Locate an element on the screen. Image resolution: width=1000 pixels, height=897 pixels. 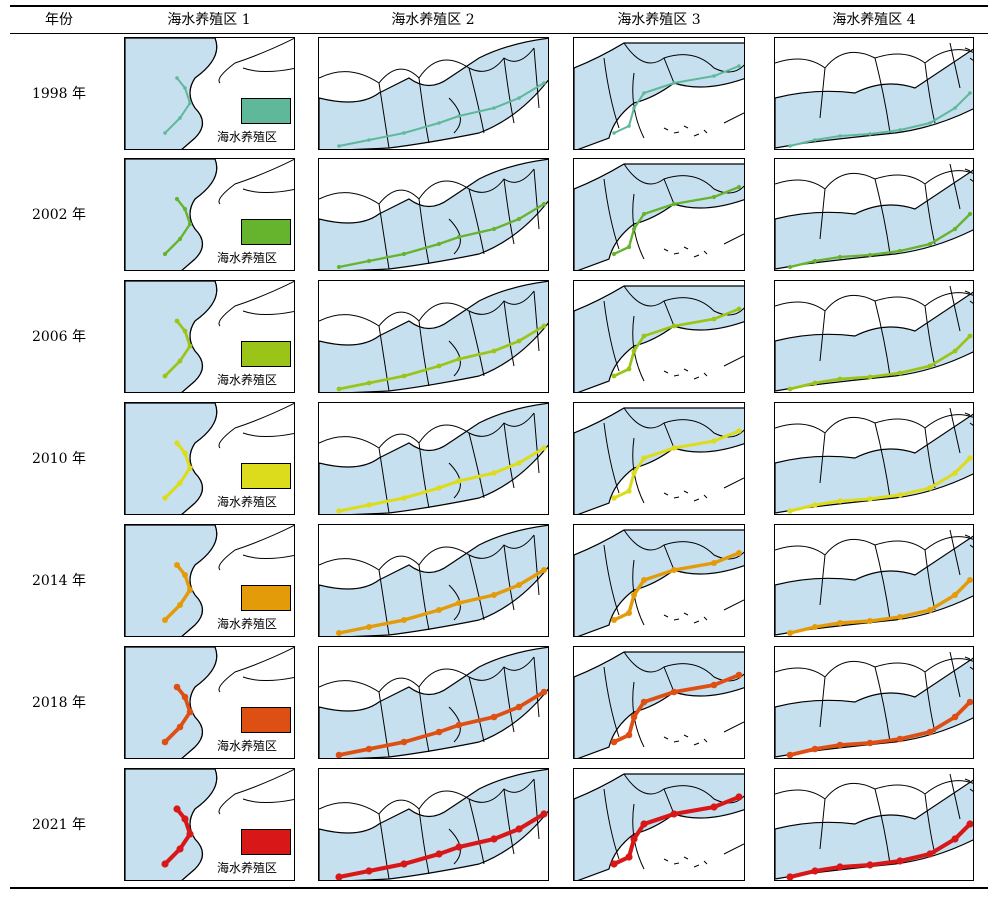
year-label: 2021 年 is located at coordinates (59, 824).